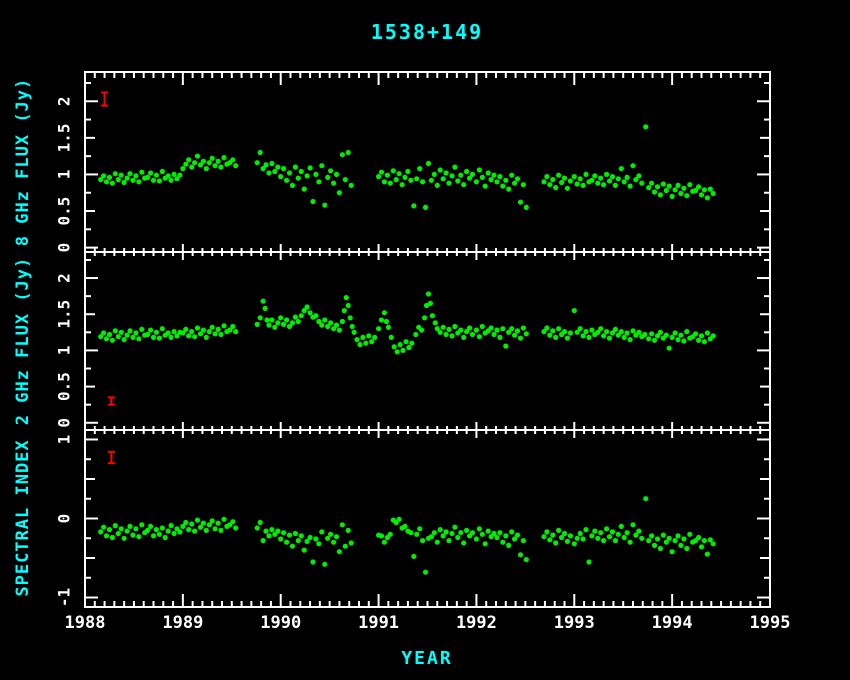 The image size is (850, 680). I want to click on y-tick-label: 0, so click(64, 248).